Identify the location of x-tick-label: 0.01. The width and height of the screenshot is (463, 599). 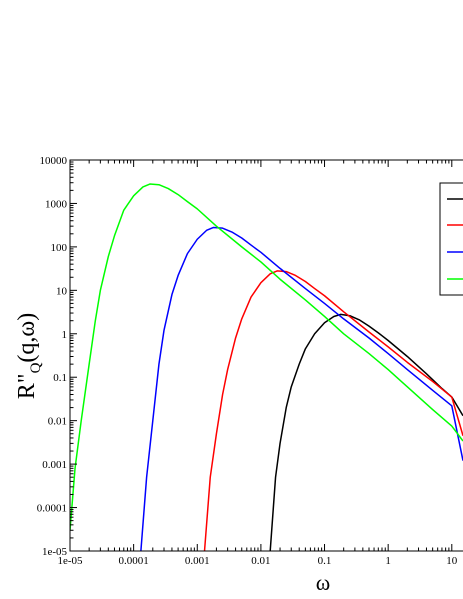
(260, 561).